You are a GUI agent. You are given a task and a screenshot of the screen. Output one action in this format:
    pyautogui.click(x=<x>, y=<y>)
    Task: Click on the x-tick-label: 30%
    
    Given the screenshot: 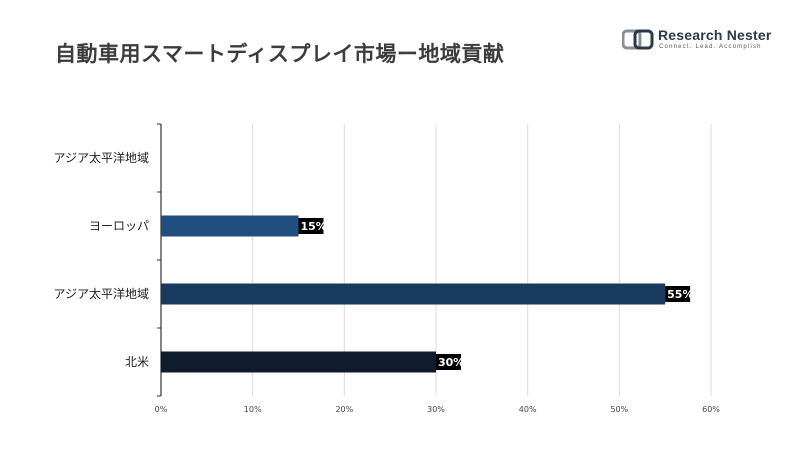 What is the action you would take?
    pyautogui.click(x=436, y=409)
    